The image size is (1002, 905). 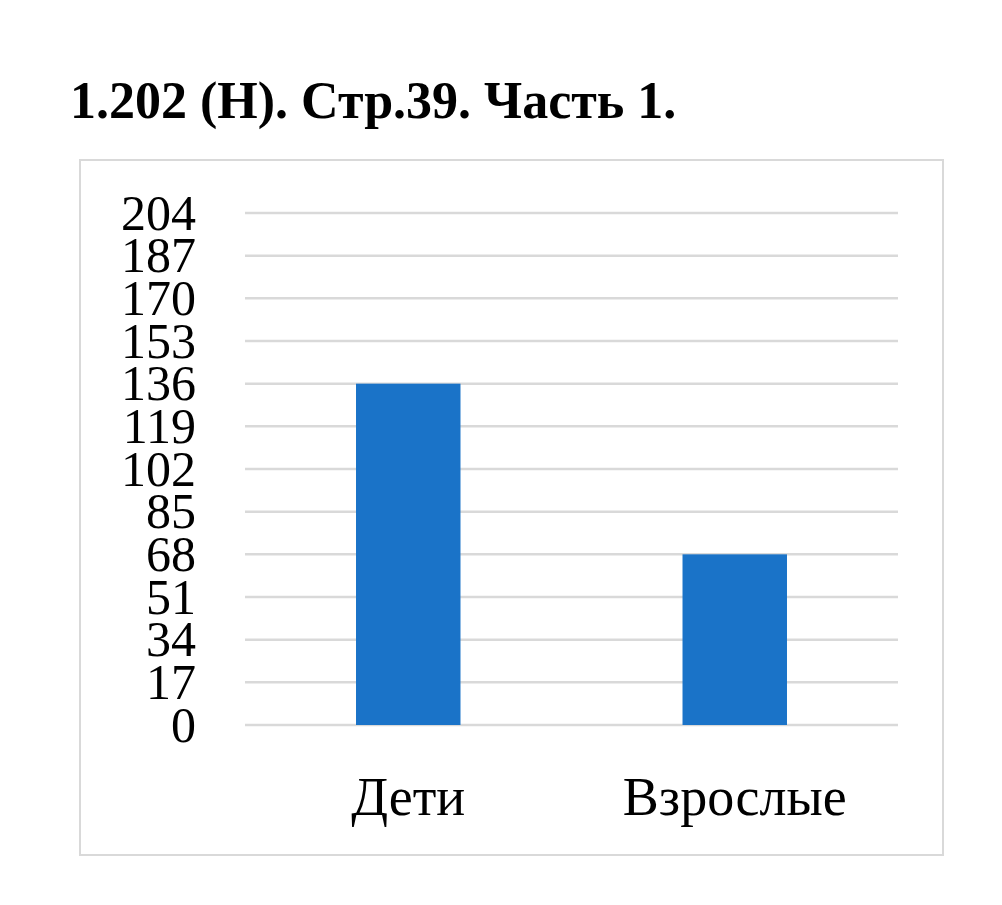 I want to click on x-tick-label: Взрослые, so click(x=734, y=797).